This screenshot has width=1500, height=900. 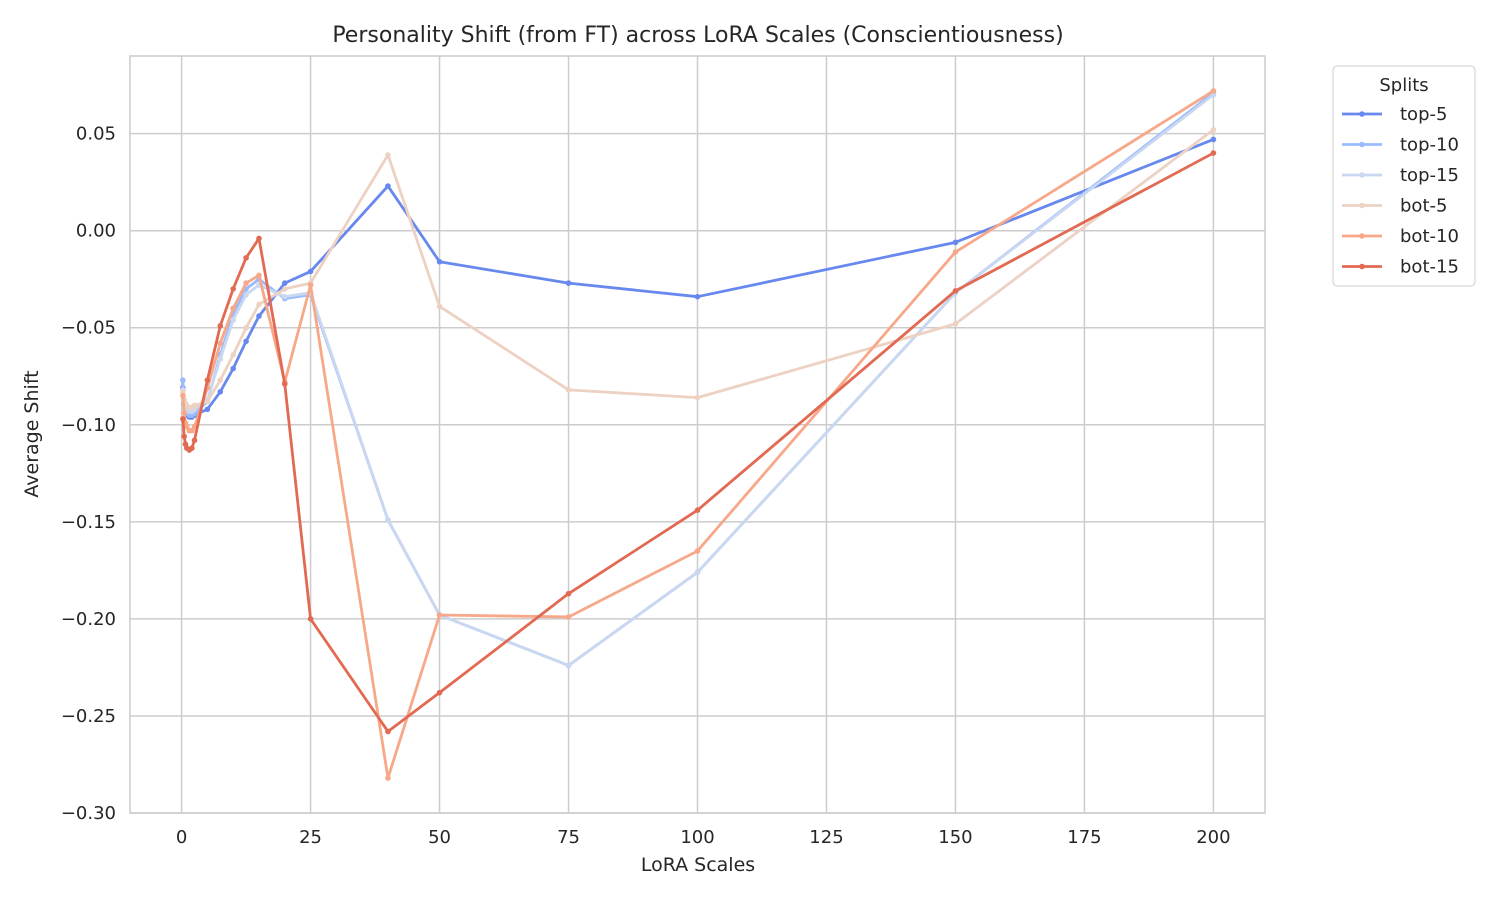 What do you see at coordinates (88, 522) in the screenshot?
I see `y-tick-label: −0.15` at bounding box center [88, 522].